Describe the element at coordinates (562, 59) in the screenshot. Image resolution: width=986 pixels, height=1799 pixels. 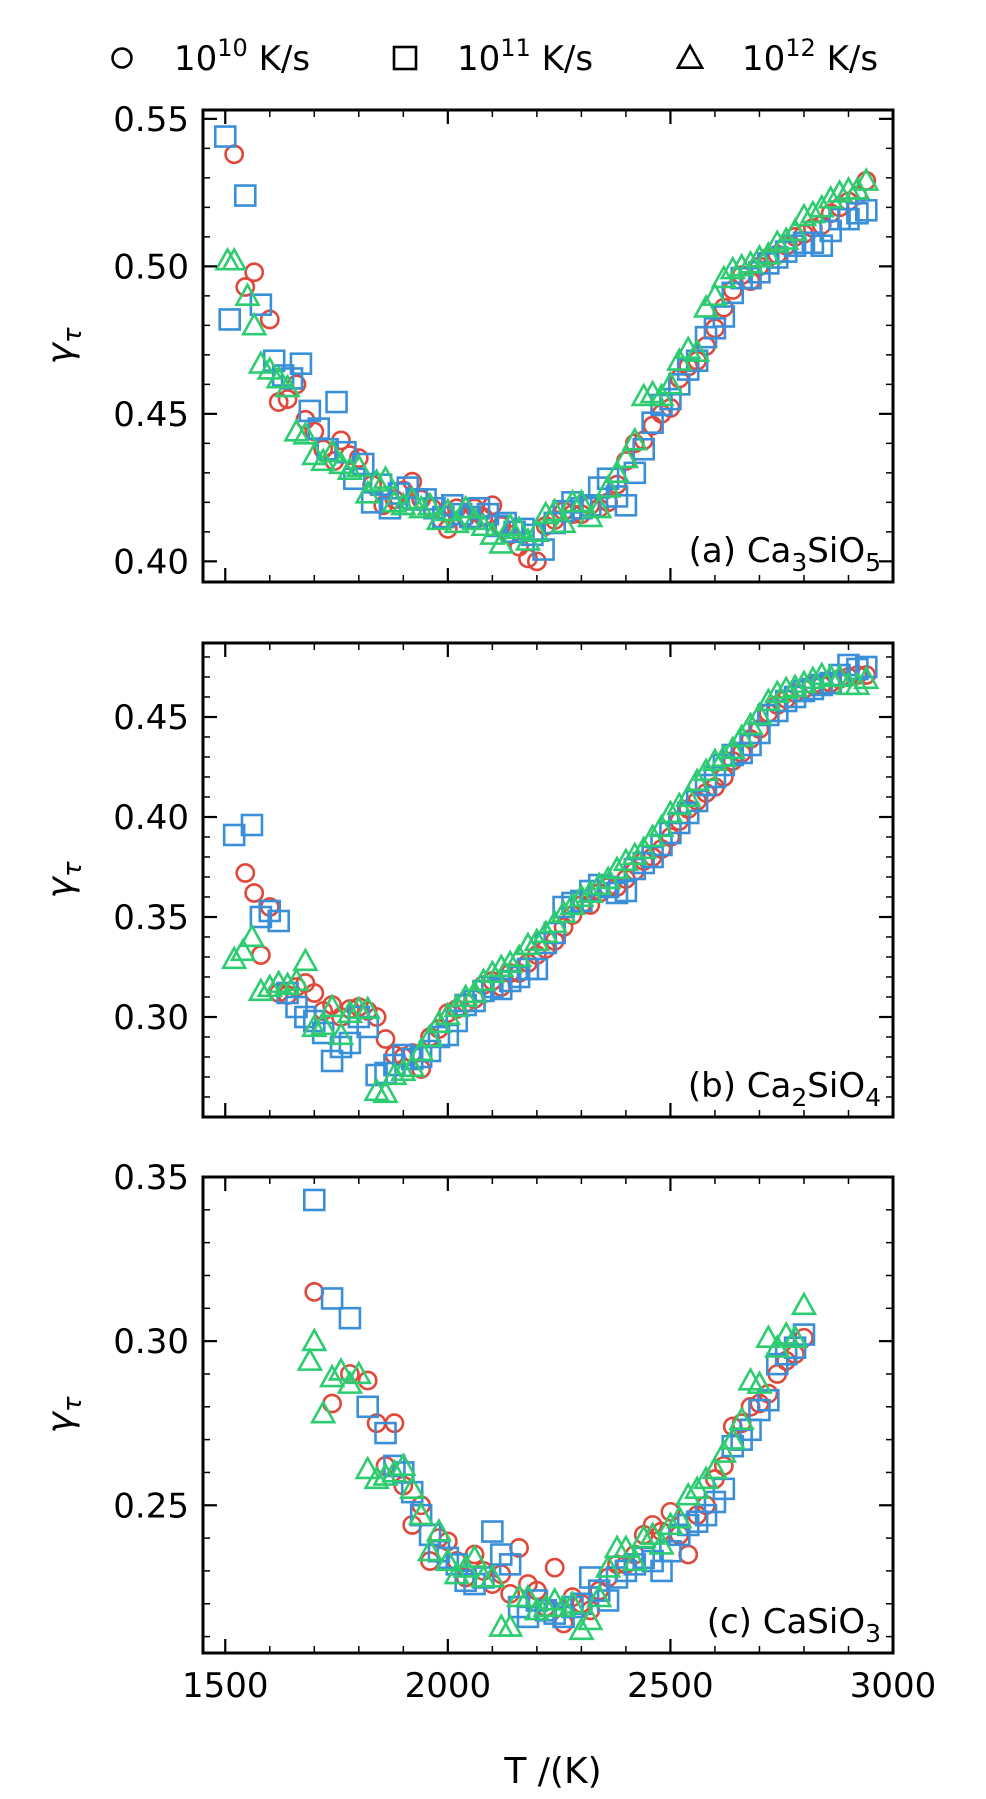
I see `legend-label-unit: K/s` at that location.